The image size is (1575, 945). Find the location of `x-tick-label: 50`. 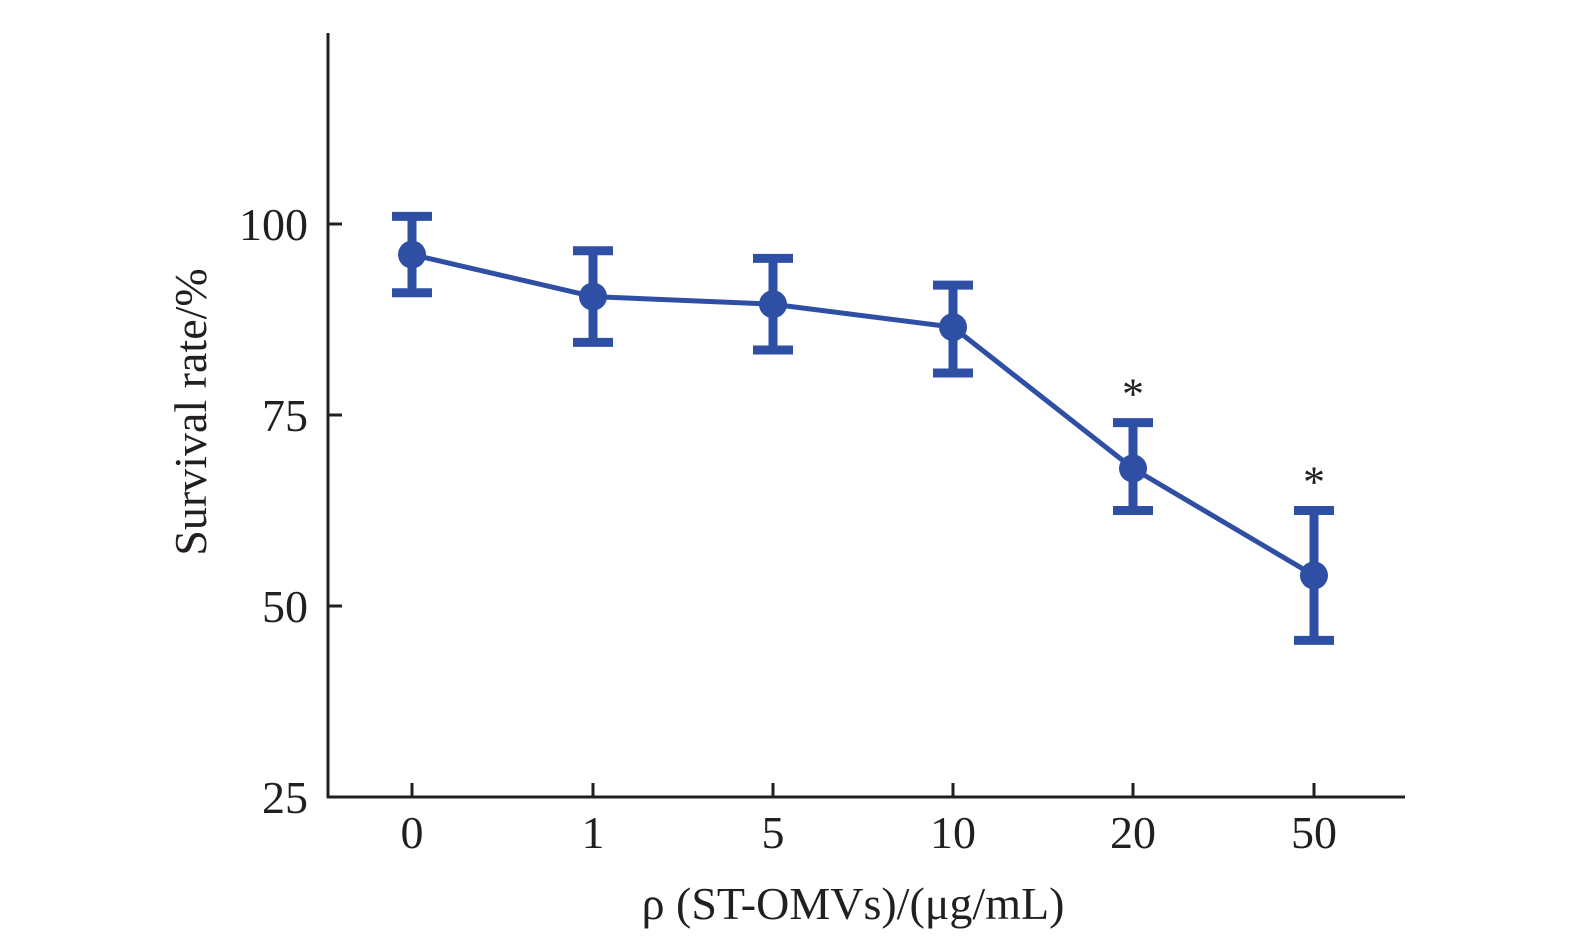

x-tick-label: 50 is located at coordinates (1314, 832).